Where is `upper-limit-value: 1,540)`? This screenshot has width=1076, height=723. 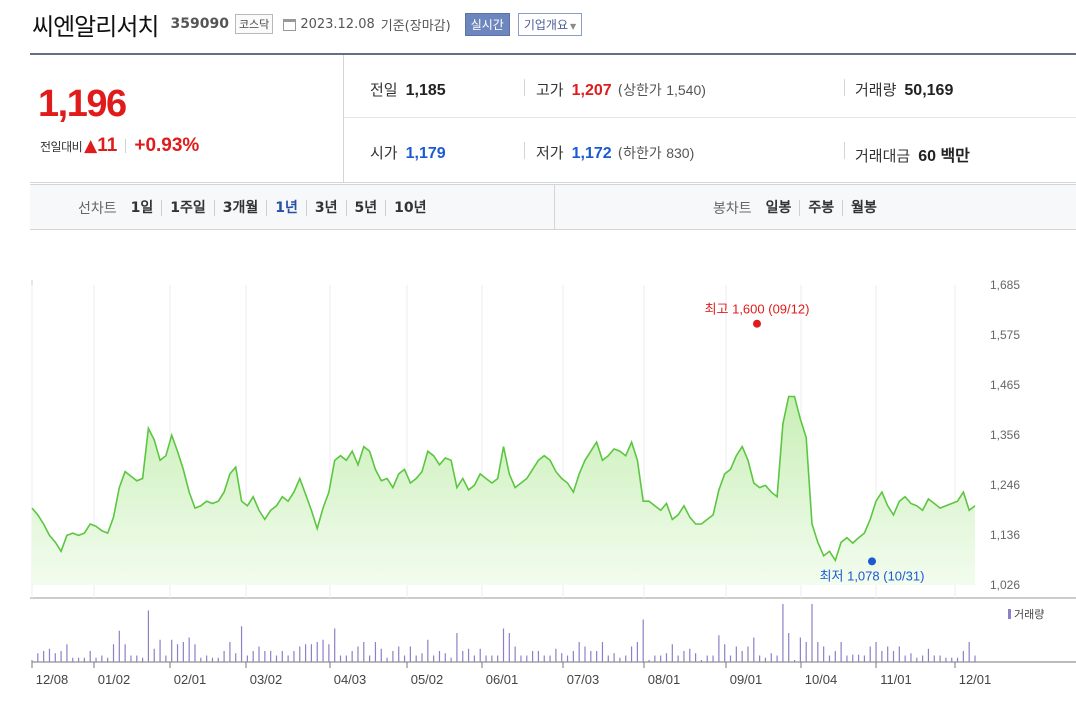
upper-limit-value: 1,540) is located at coordinates (686, 90).